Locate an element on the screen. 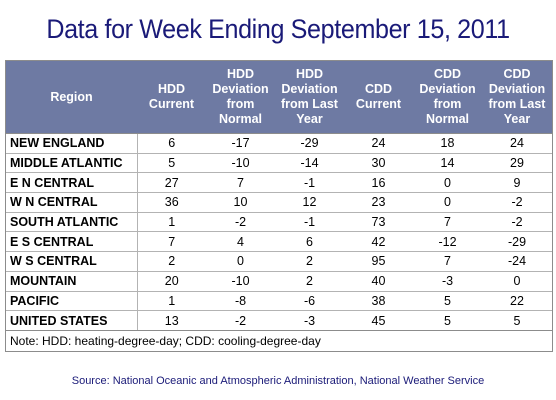  column-header: CDD Deviation from Last Year is located at coordinates (517, 97).